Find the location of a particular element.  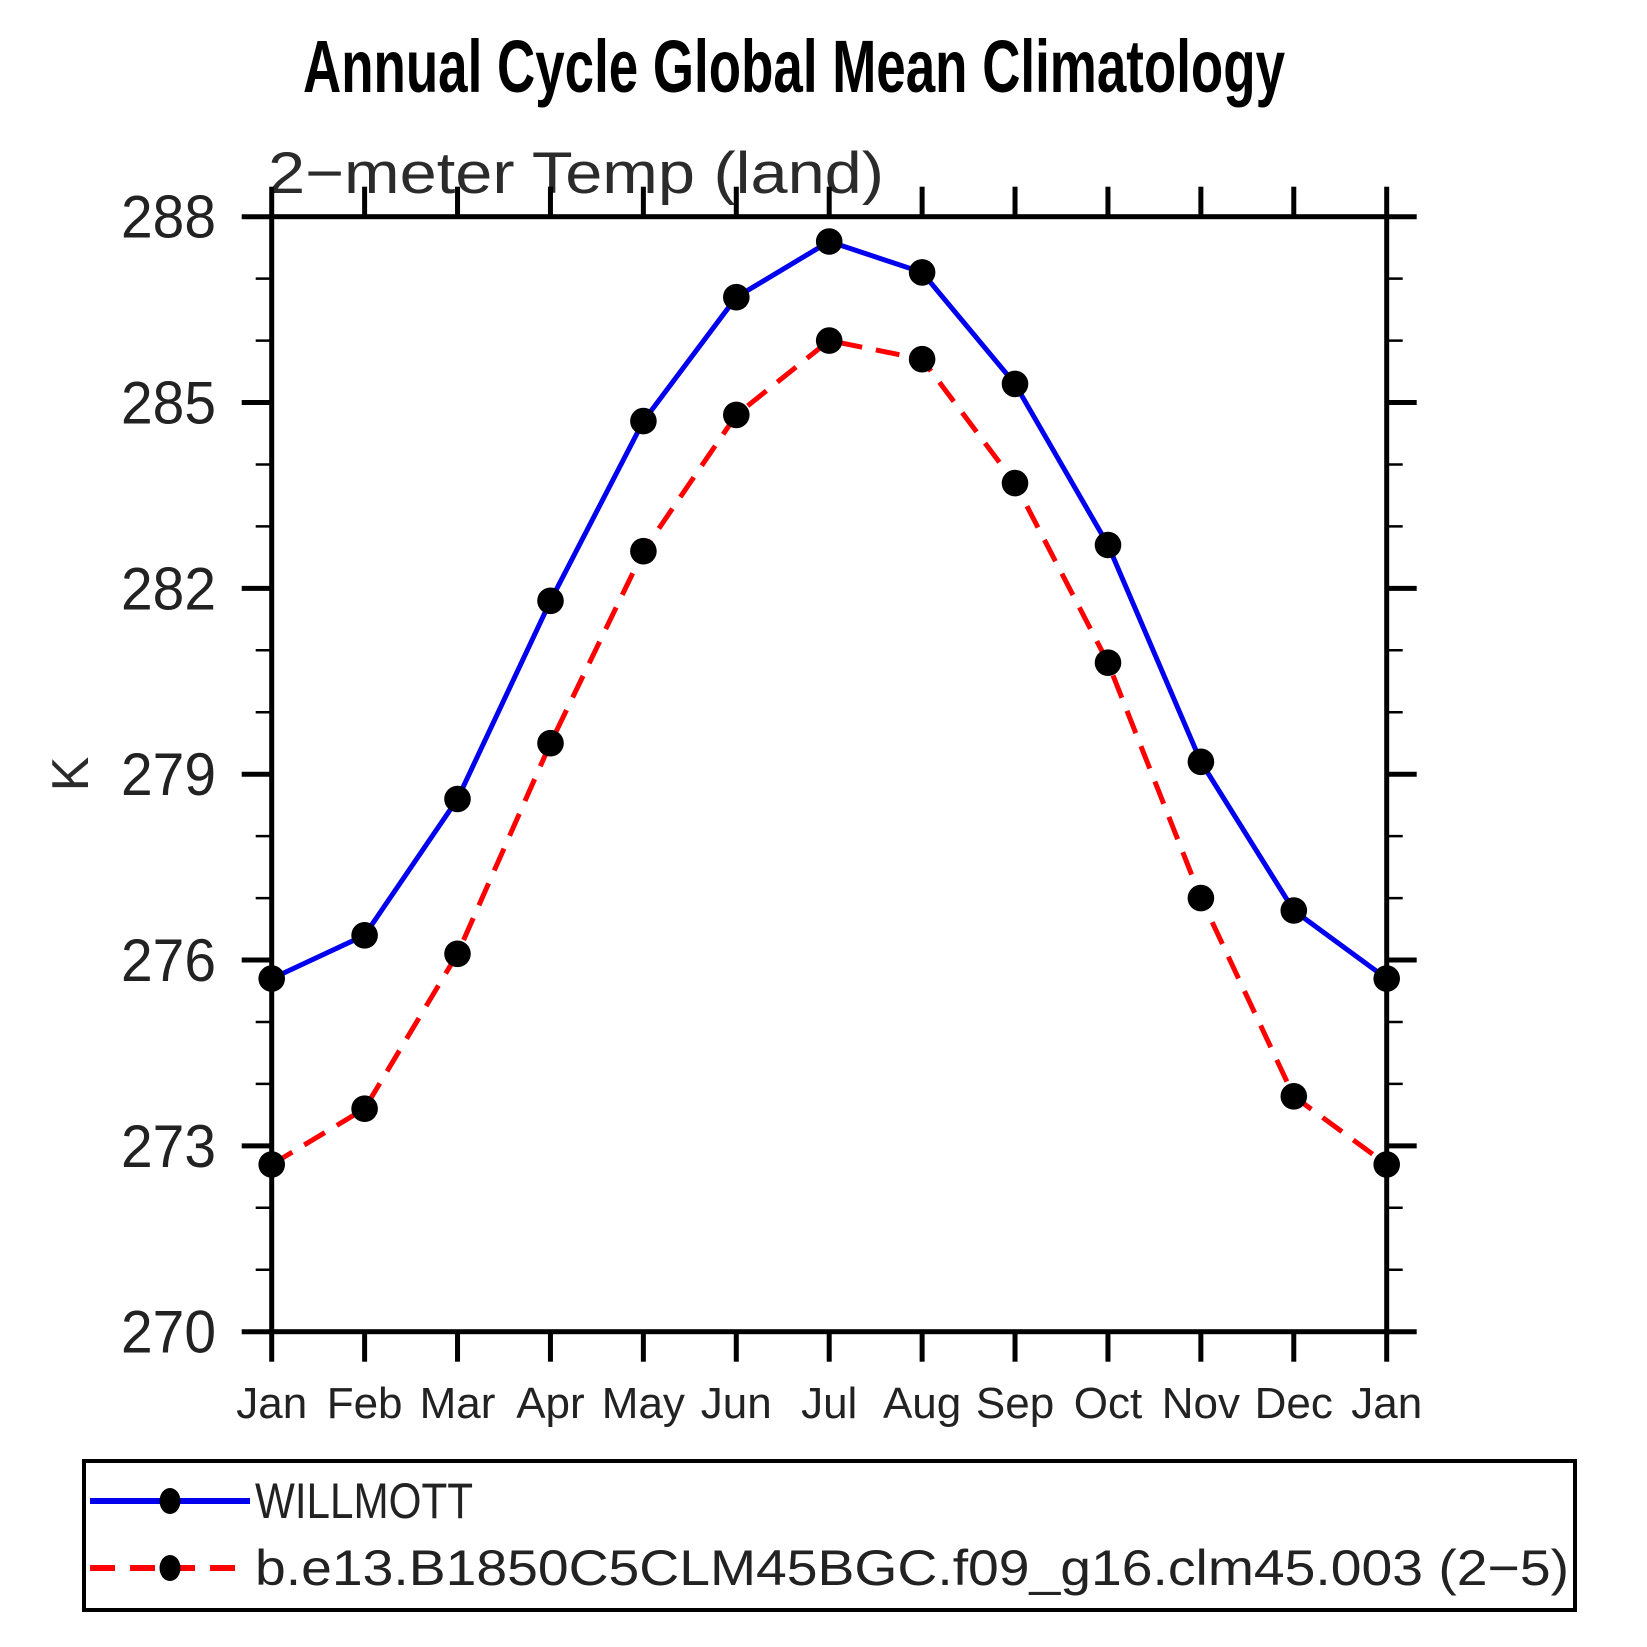

x-tick-label-4: May is located at coordinates (643, 1403).